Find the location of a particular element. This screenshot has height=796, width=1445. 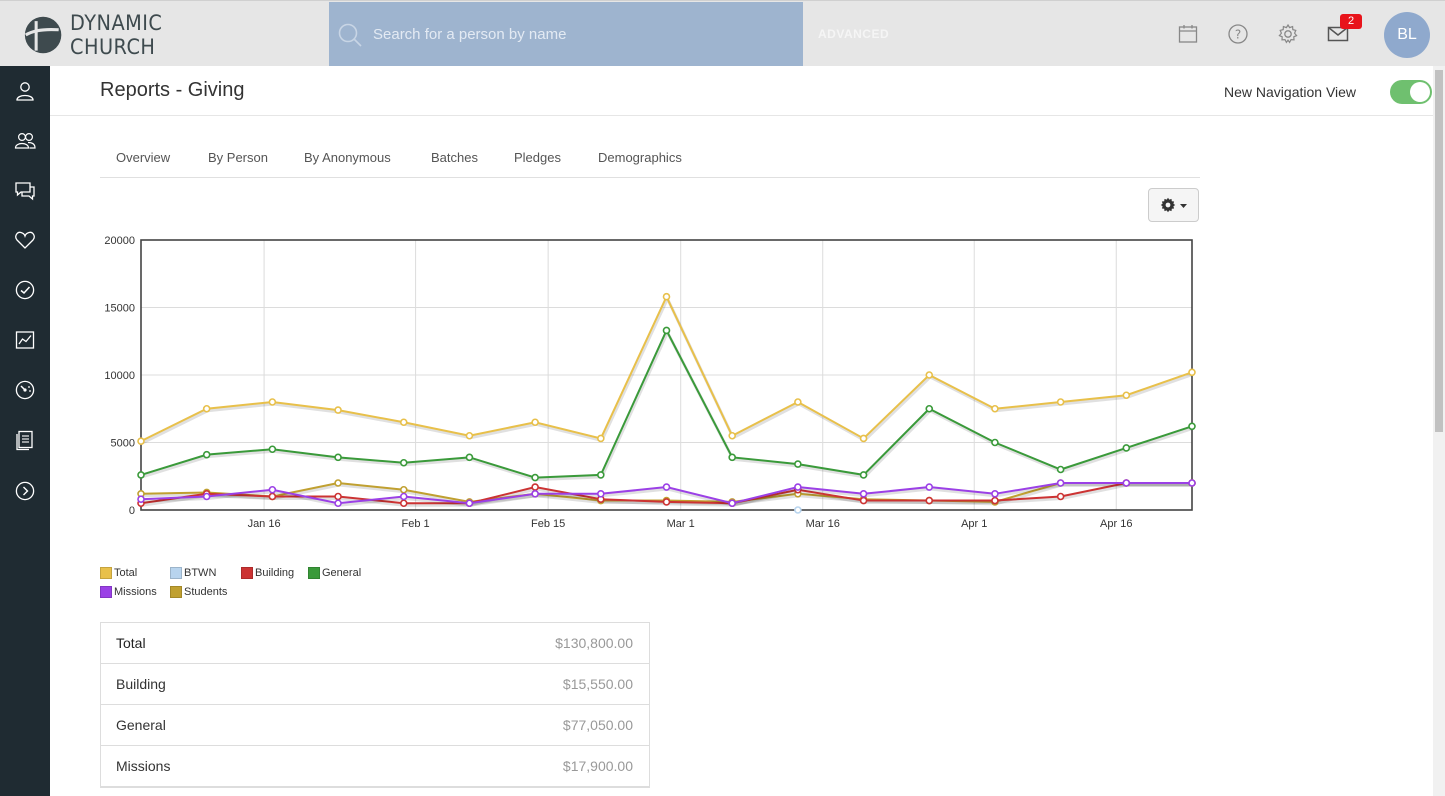

chart-settings-button is located at coordinates (1173, 205).